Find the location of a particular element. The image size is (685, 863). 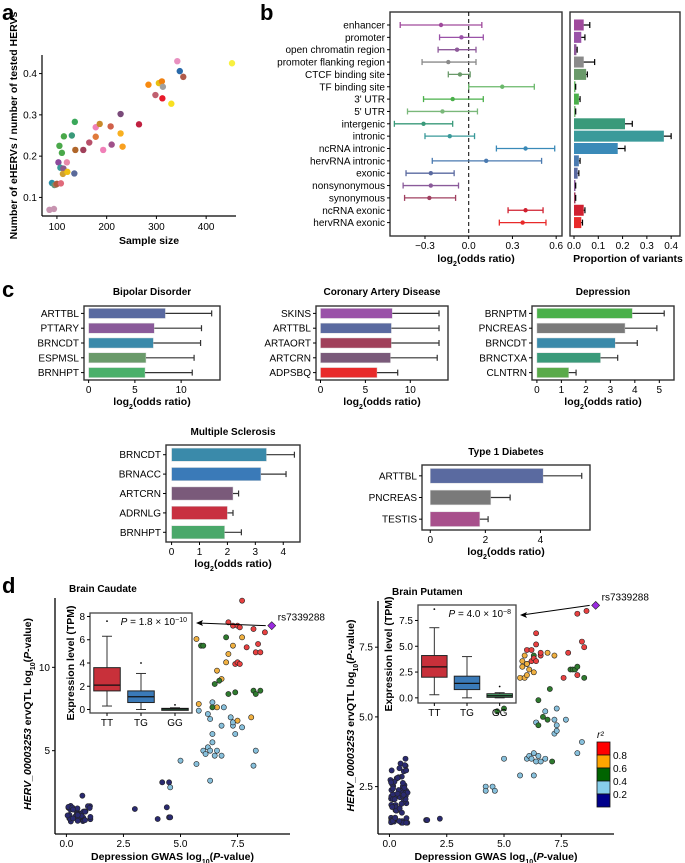

category-label: CLNTRN is located at coordinates (506, 373).